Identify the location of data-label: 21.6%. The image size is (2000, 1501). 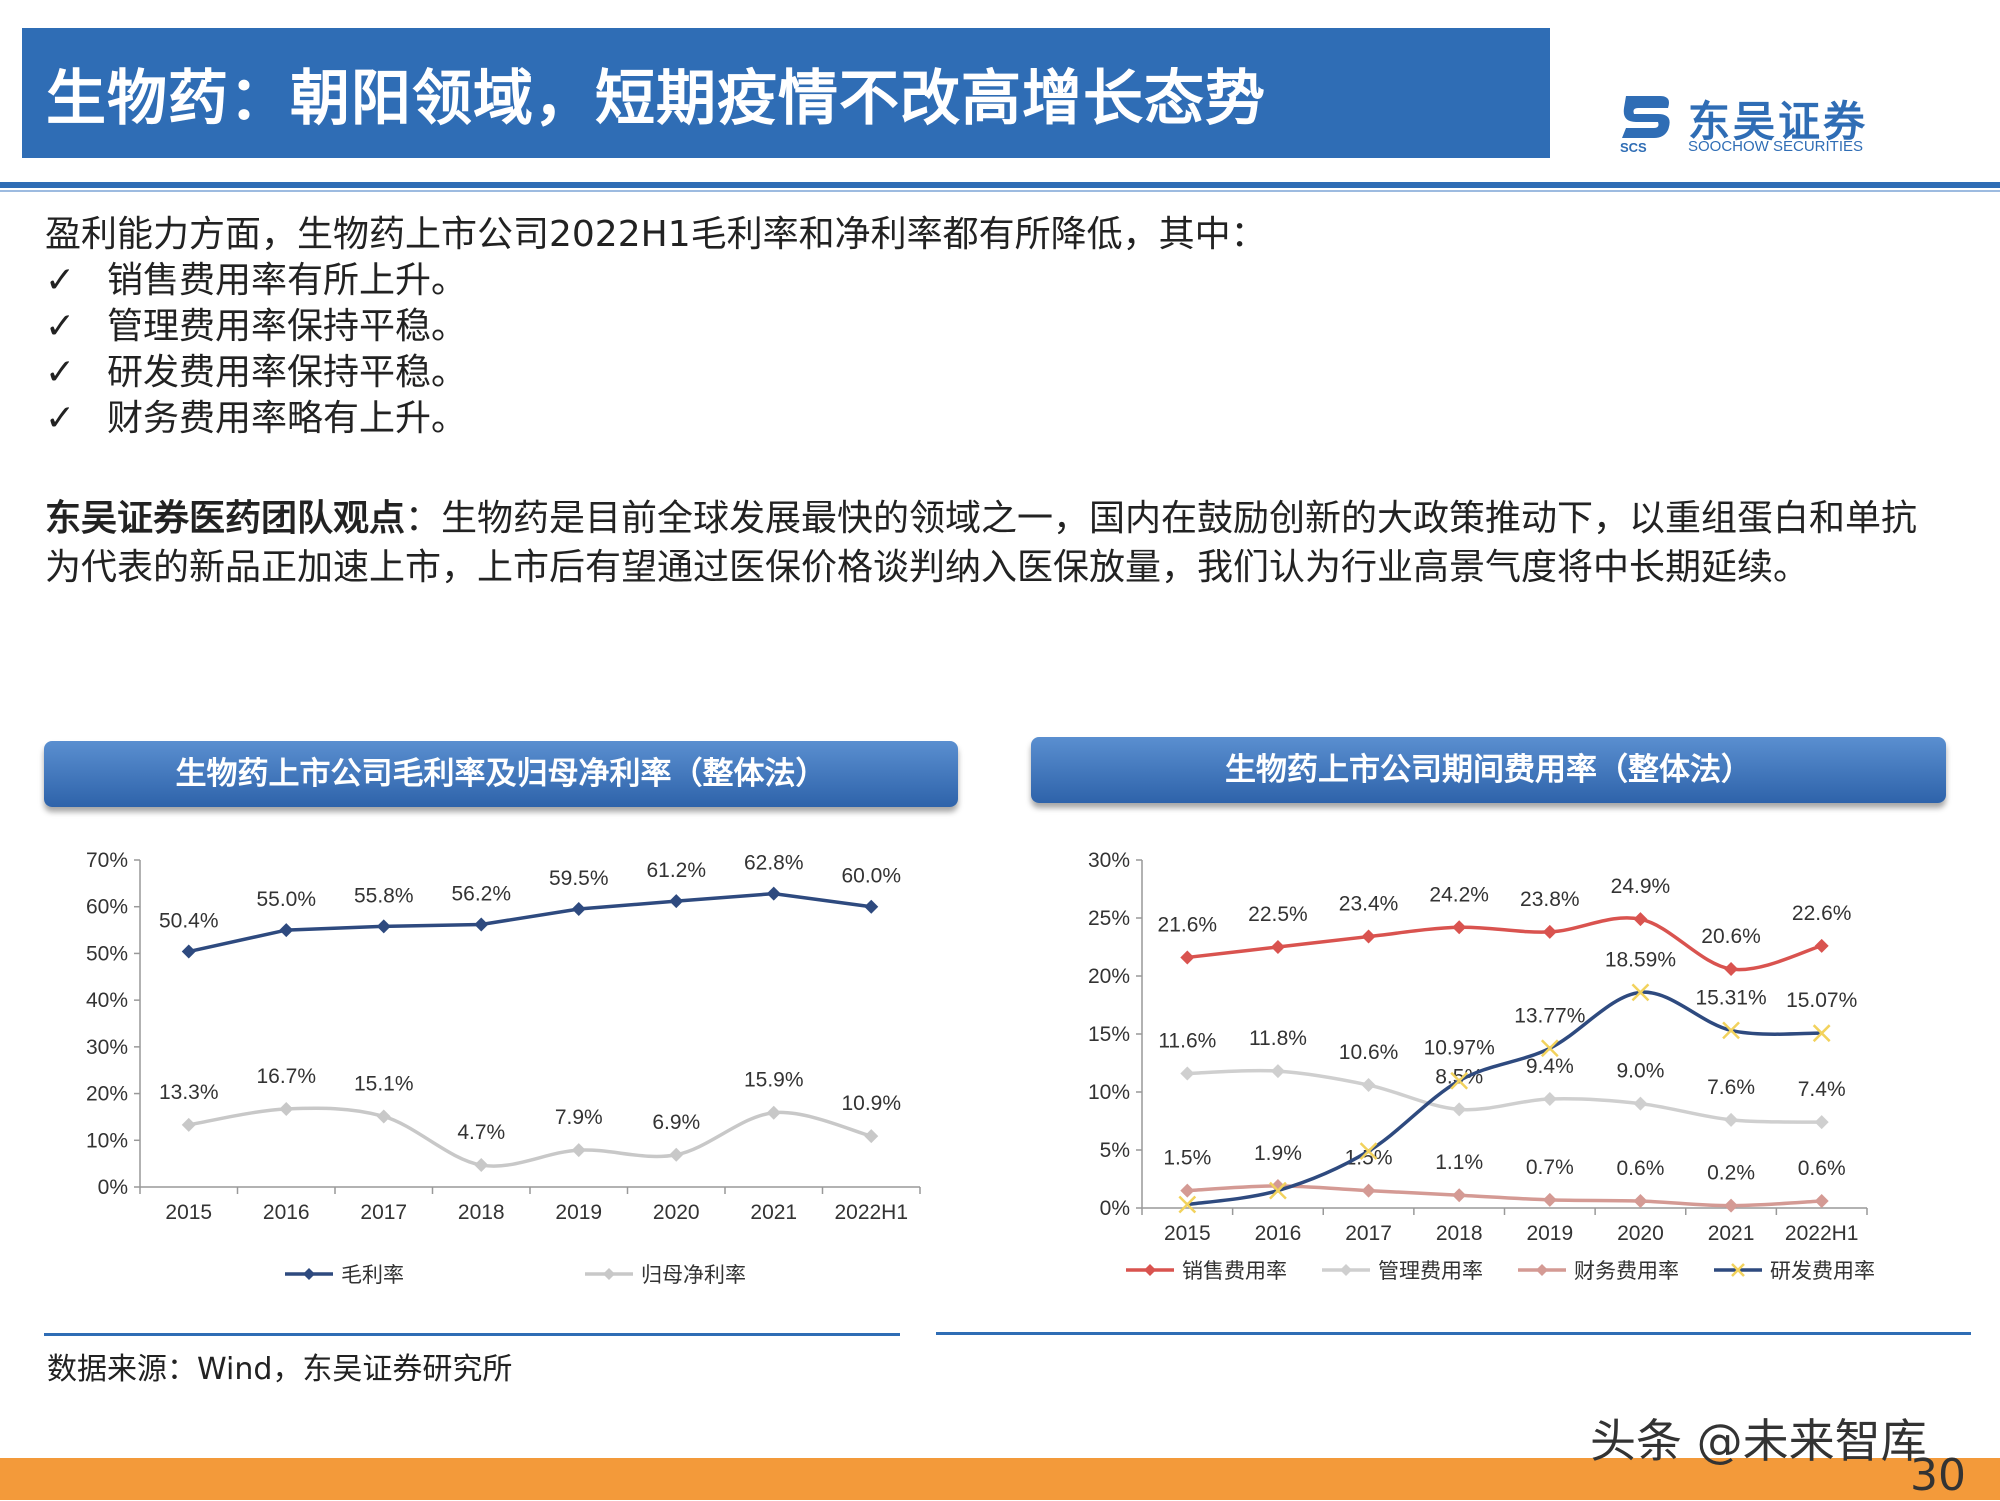
(1188, 924).